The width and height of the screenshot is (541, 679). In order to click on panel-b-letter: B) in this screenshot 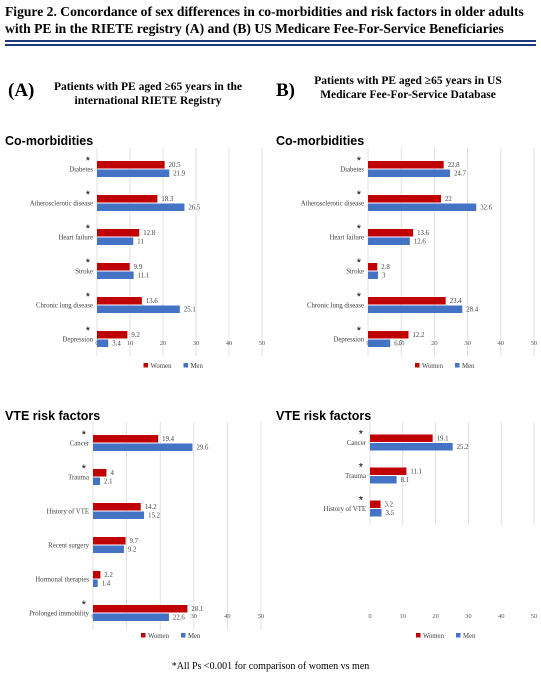, I will do `click(285, 90)`.